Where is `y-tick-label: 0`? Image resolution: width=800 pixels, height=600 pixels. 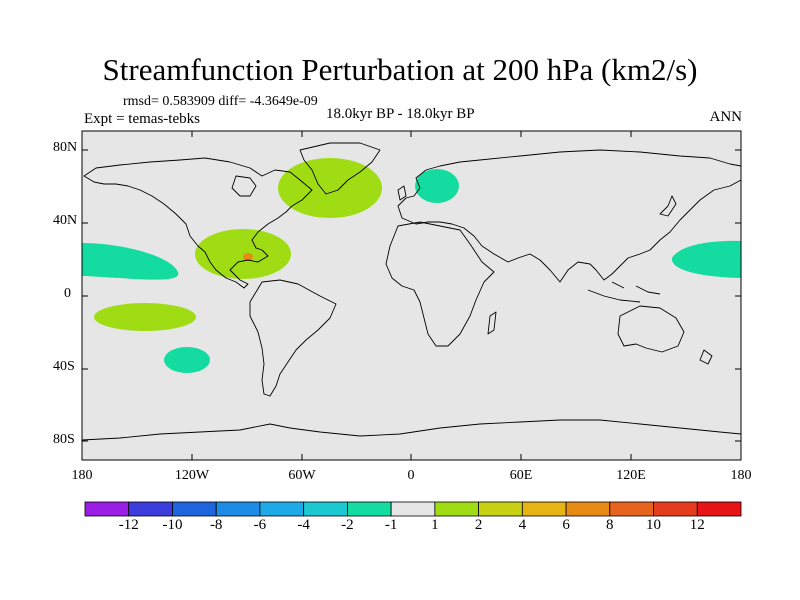
y-tick-label: 0 is located at coordinates (67, 293).